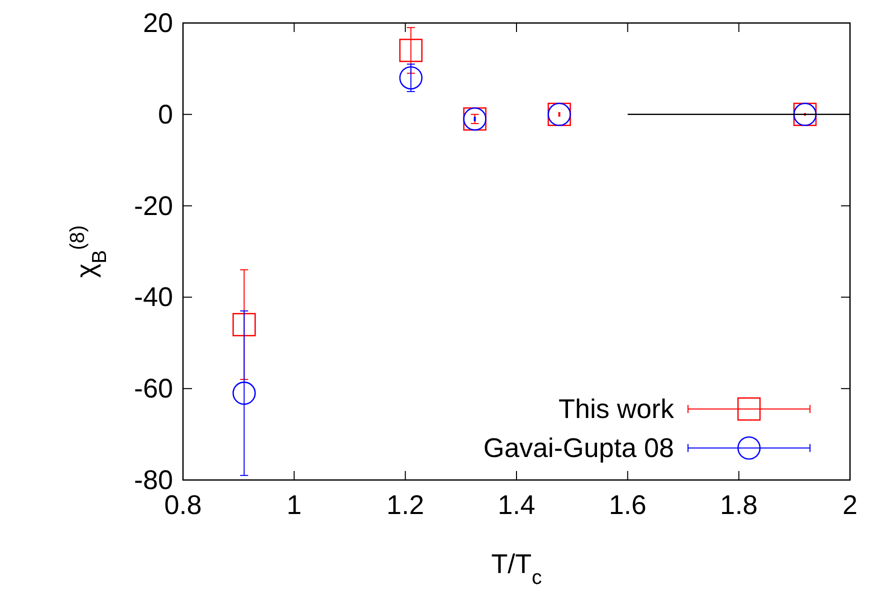 This screenshot has height=603, width=884. What do you see at coordinates (405, 505) in the screenshot?
I see `x-tick-label: 1.2` at bounding box center [405, 505].